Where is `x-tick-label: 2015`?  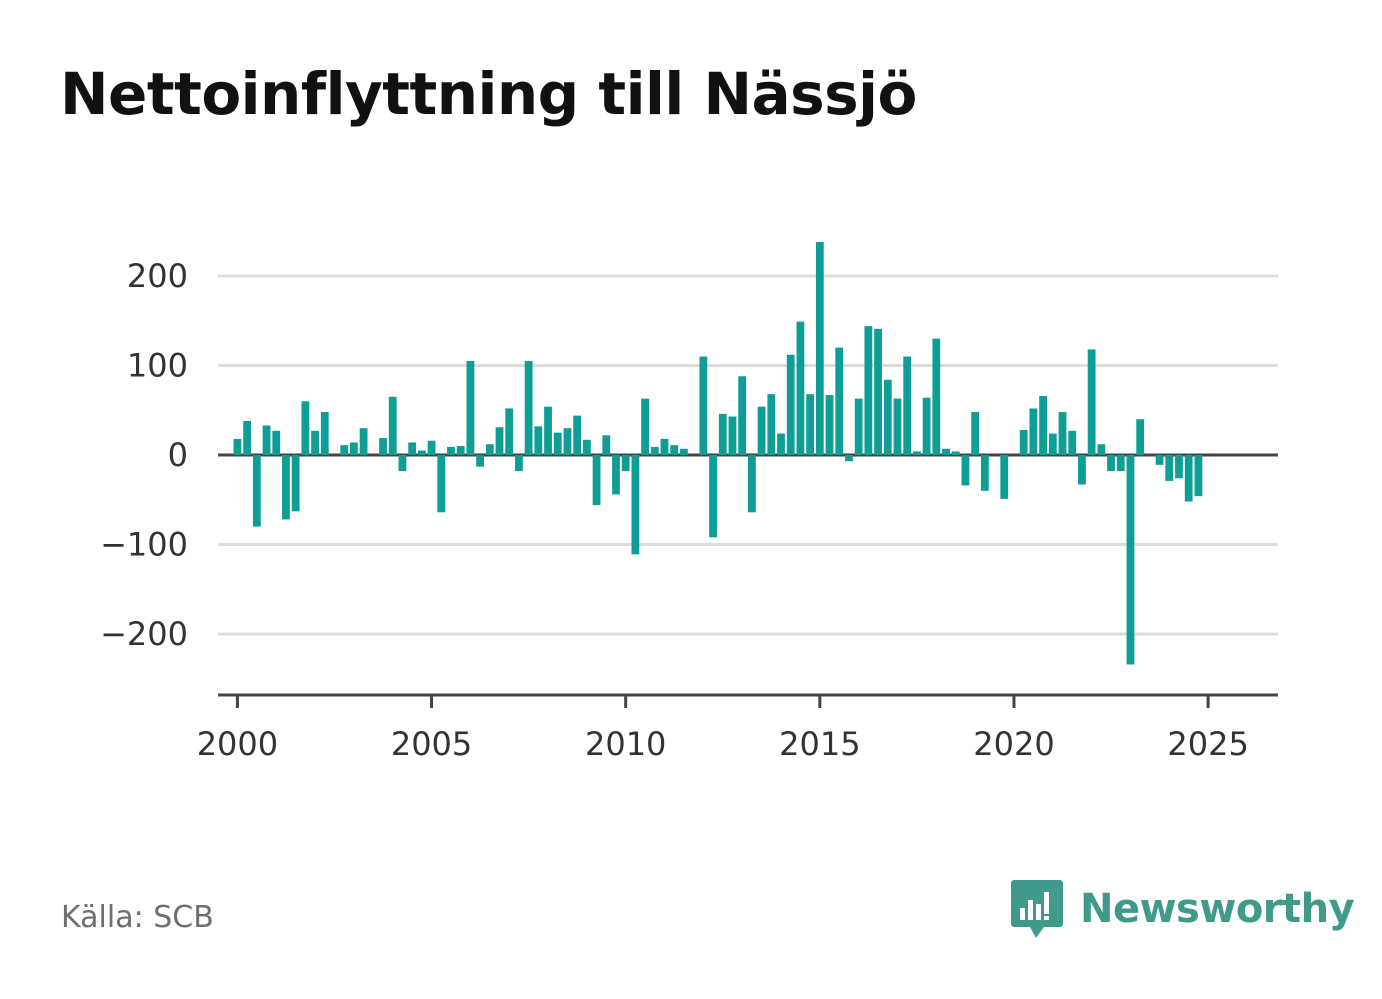
x-tick-label: 2015 is located at coordinates (819, 744).